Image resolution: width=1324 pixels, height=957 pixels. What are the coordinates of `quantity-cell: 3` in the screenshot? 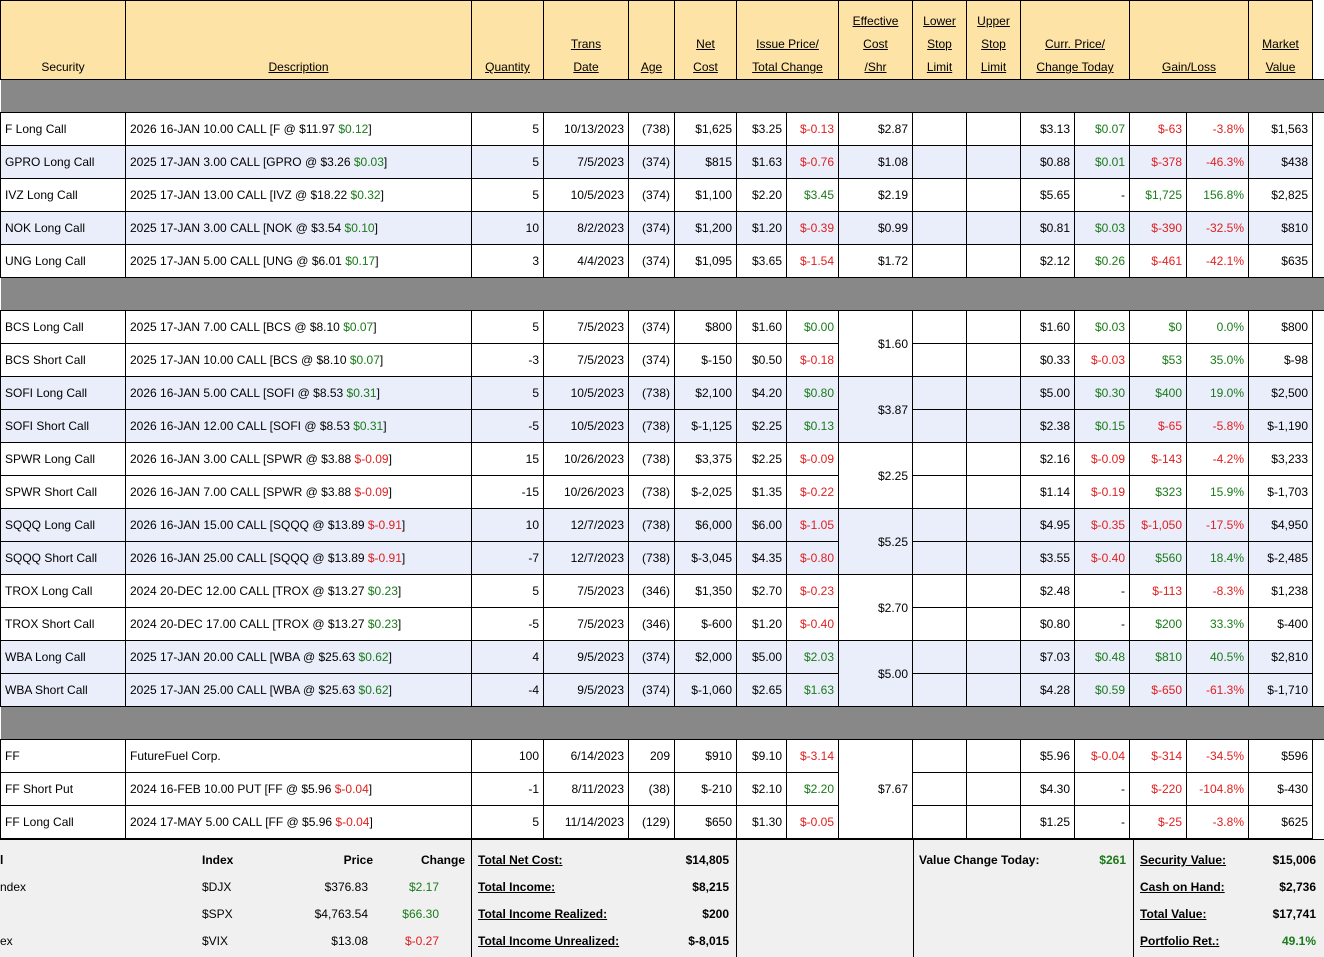 It's located at (507, 261).